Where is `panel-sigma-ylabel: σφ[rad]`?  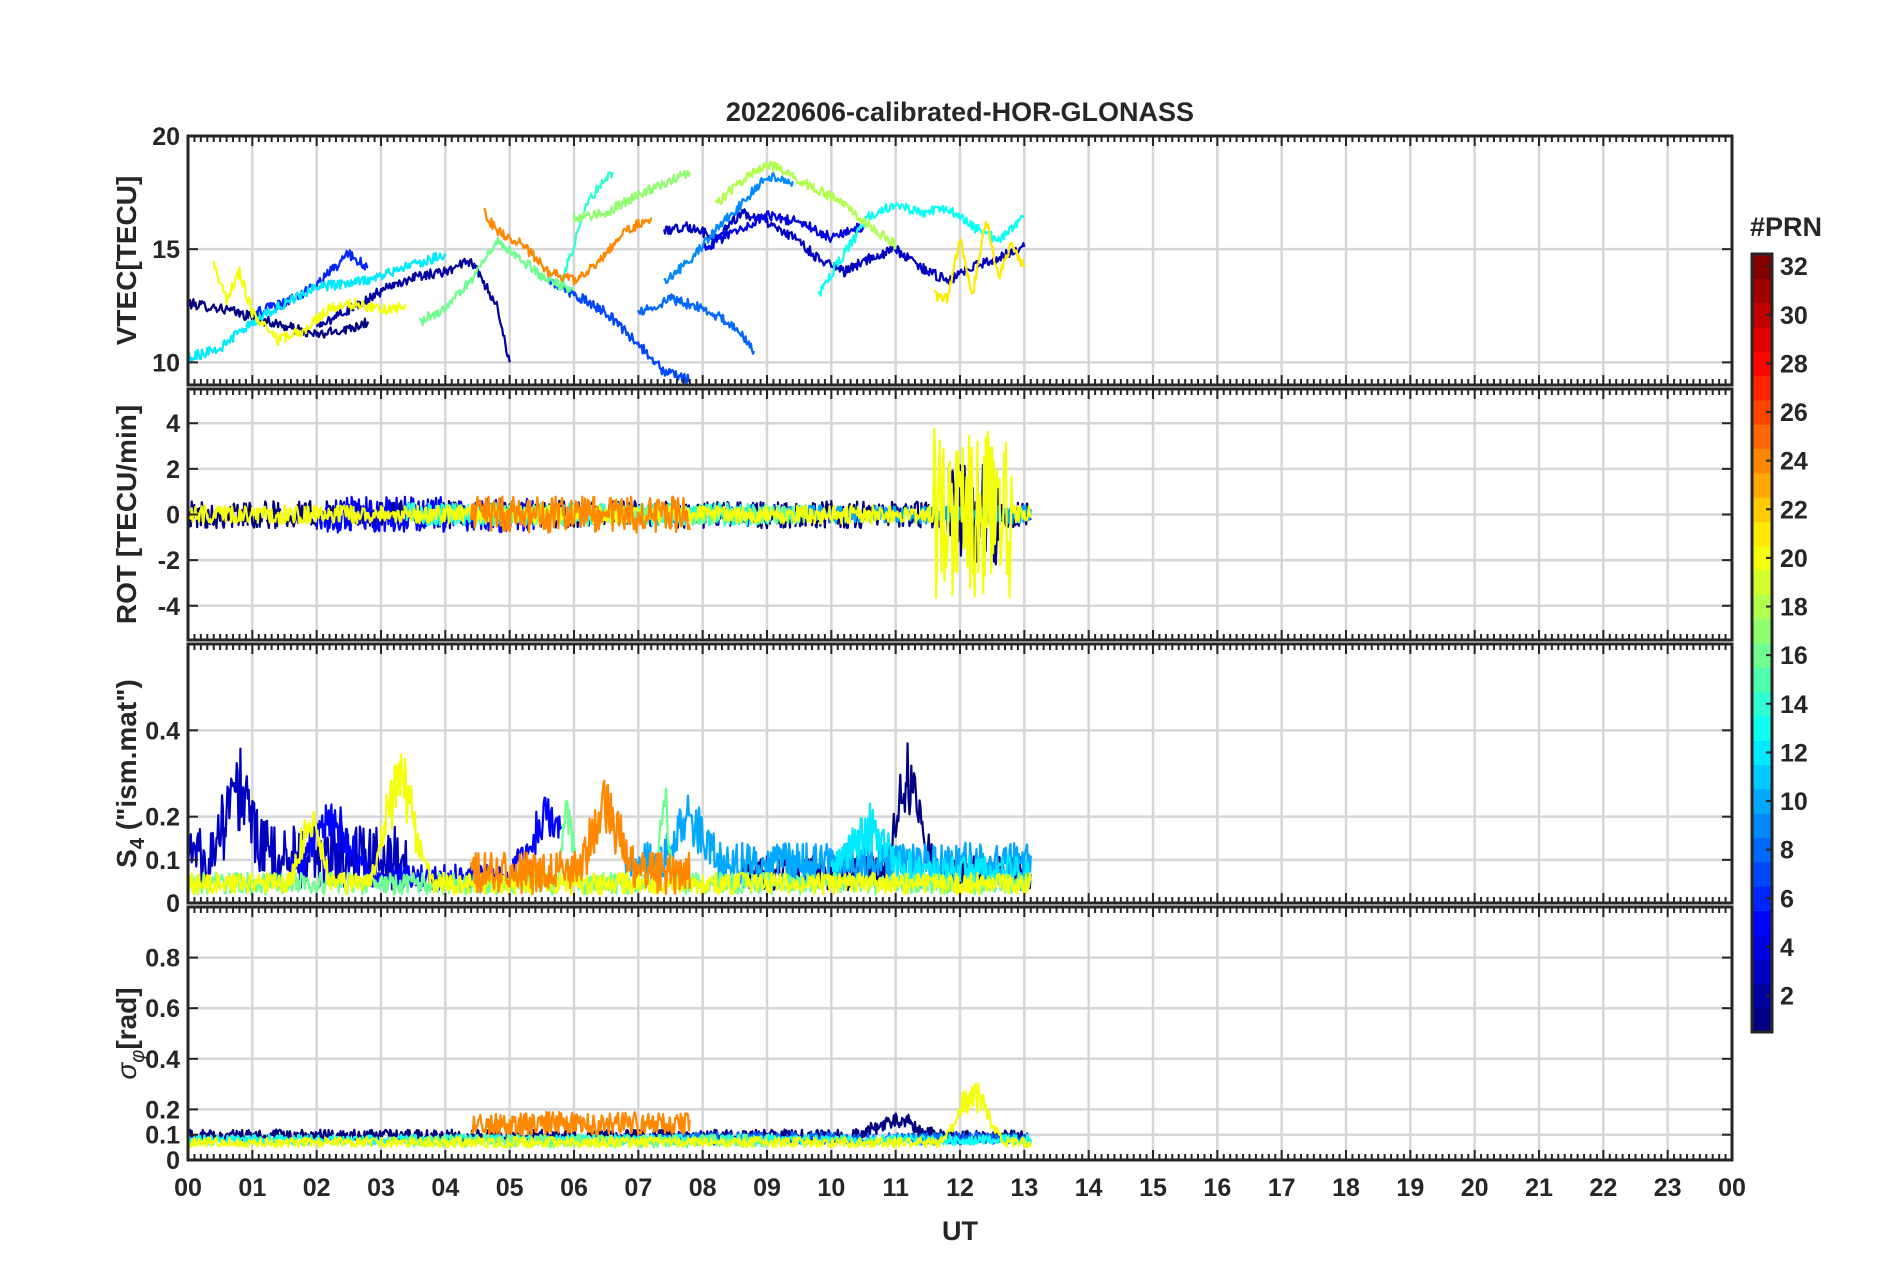 panel-sigma-ylabel: σφ[rad] is located at coordinates (130, 1033).